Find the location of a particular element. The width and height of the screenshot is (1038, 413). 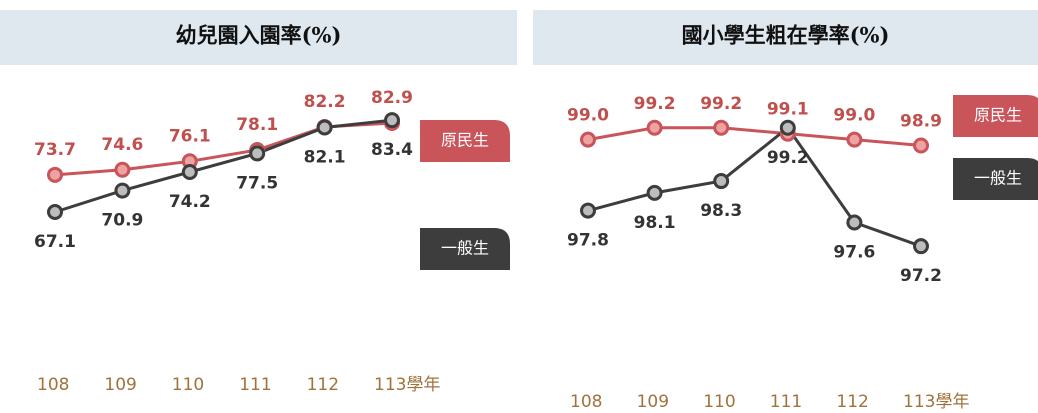

data-label: 74.2 is located at coordinates (190, 202).